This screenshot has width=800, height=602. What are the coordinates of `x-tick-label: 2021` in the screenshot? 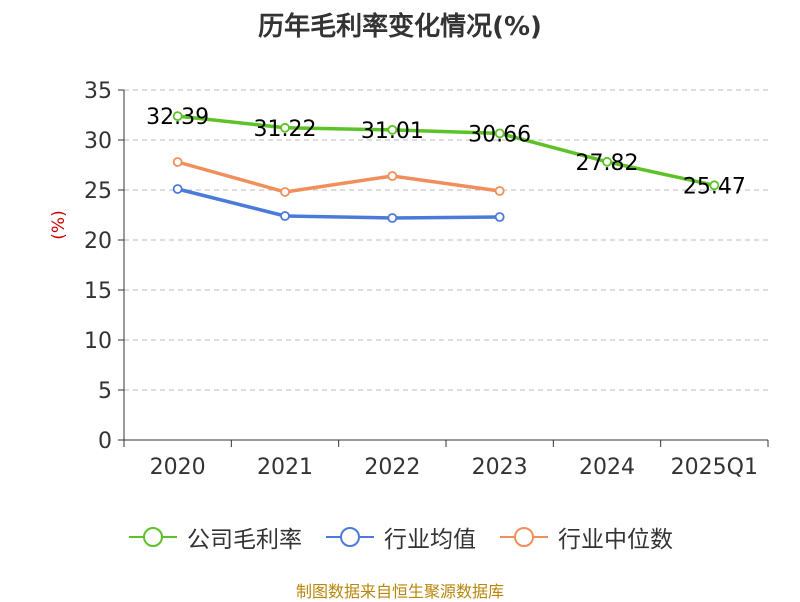 It's located at (285, 467).